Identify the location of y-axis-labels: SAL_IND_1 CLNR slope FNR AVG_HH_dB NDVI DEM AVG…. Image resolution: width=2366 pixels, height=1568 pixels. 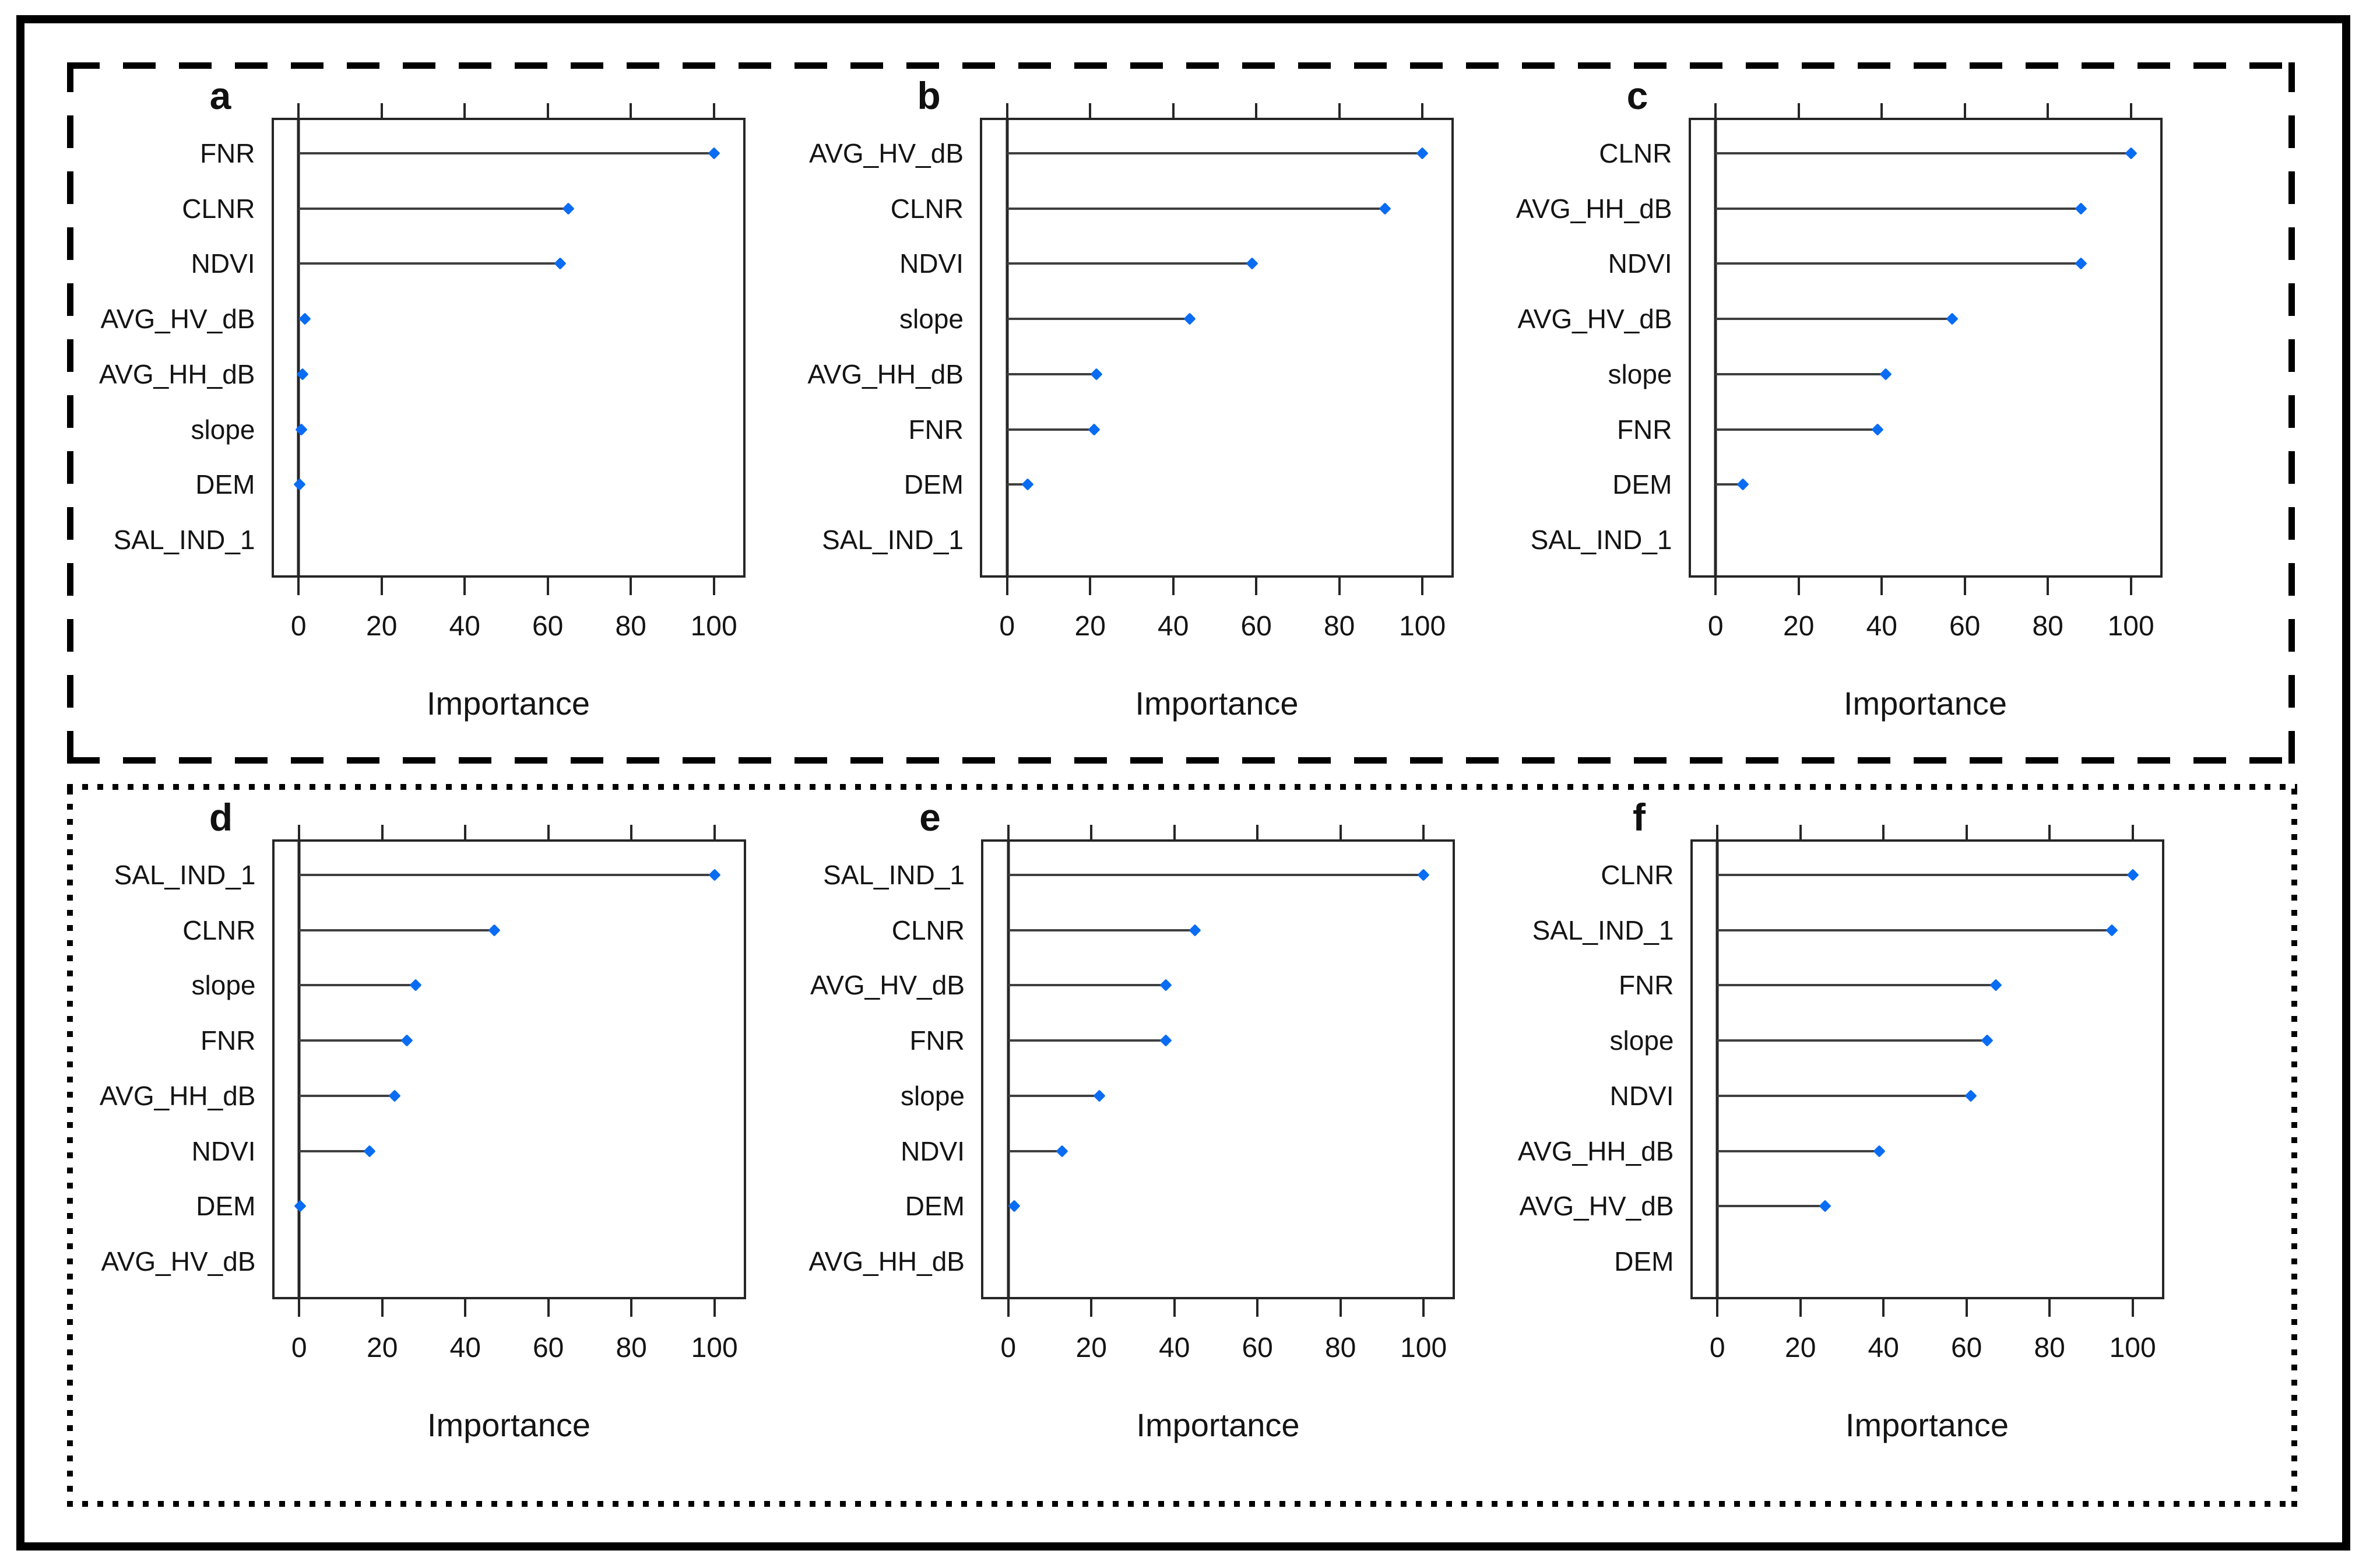
(181, 1069).